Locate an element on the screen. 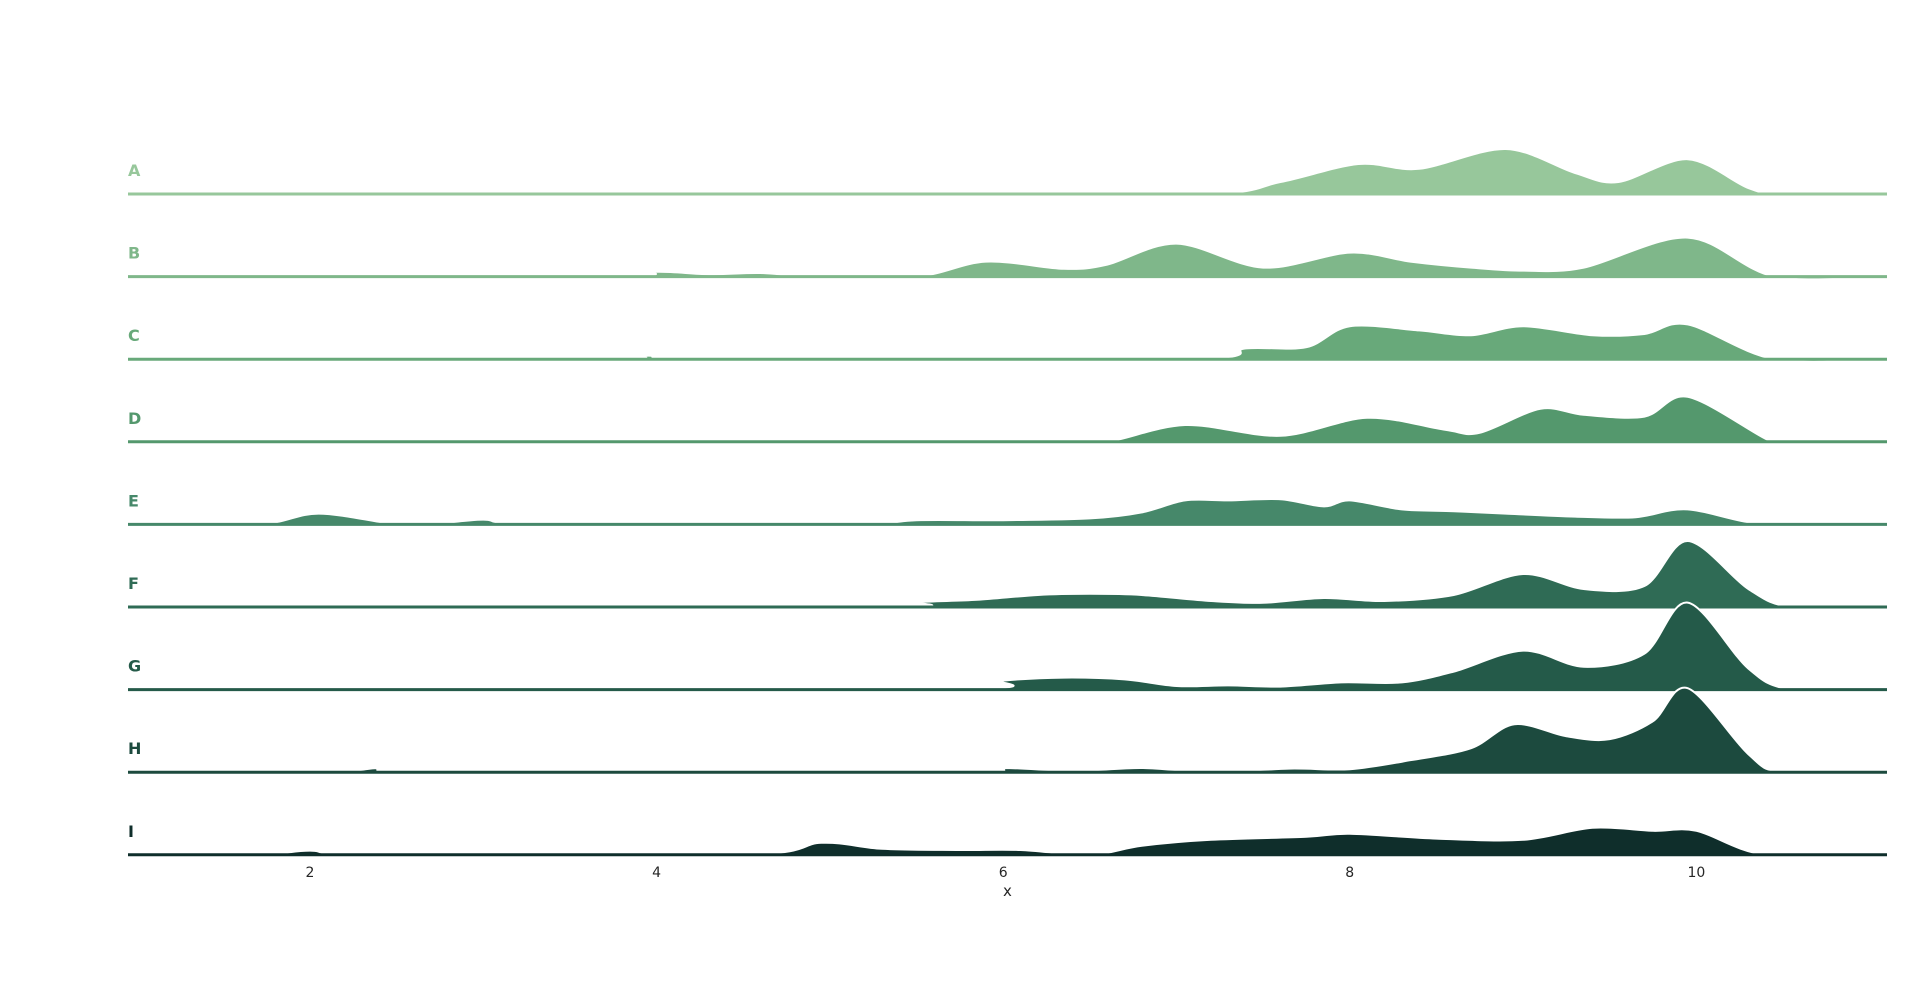 This screenshot has width=1920, height=984. x-tick-label: 6 is located at coordinates (1003, 873).